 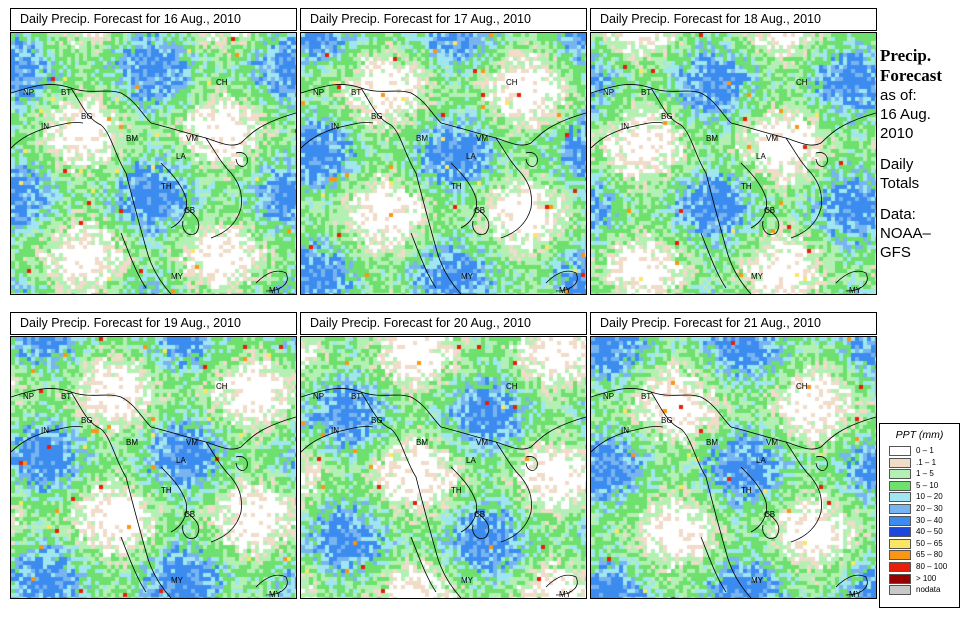 I want to click on legend-label: 0 – 1, so click(x=925, y=450).